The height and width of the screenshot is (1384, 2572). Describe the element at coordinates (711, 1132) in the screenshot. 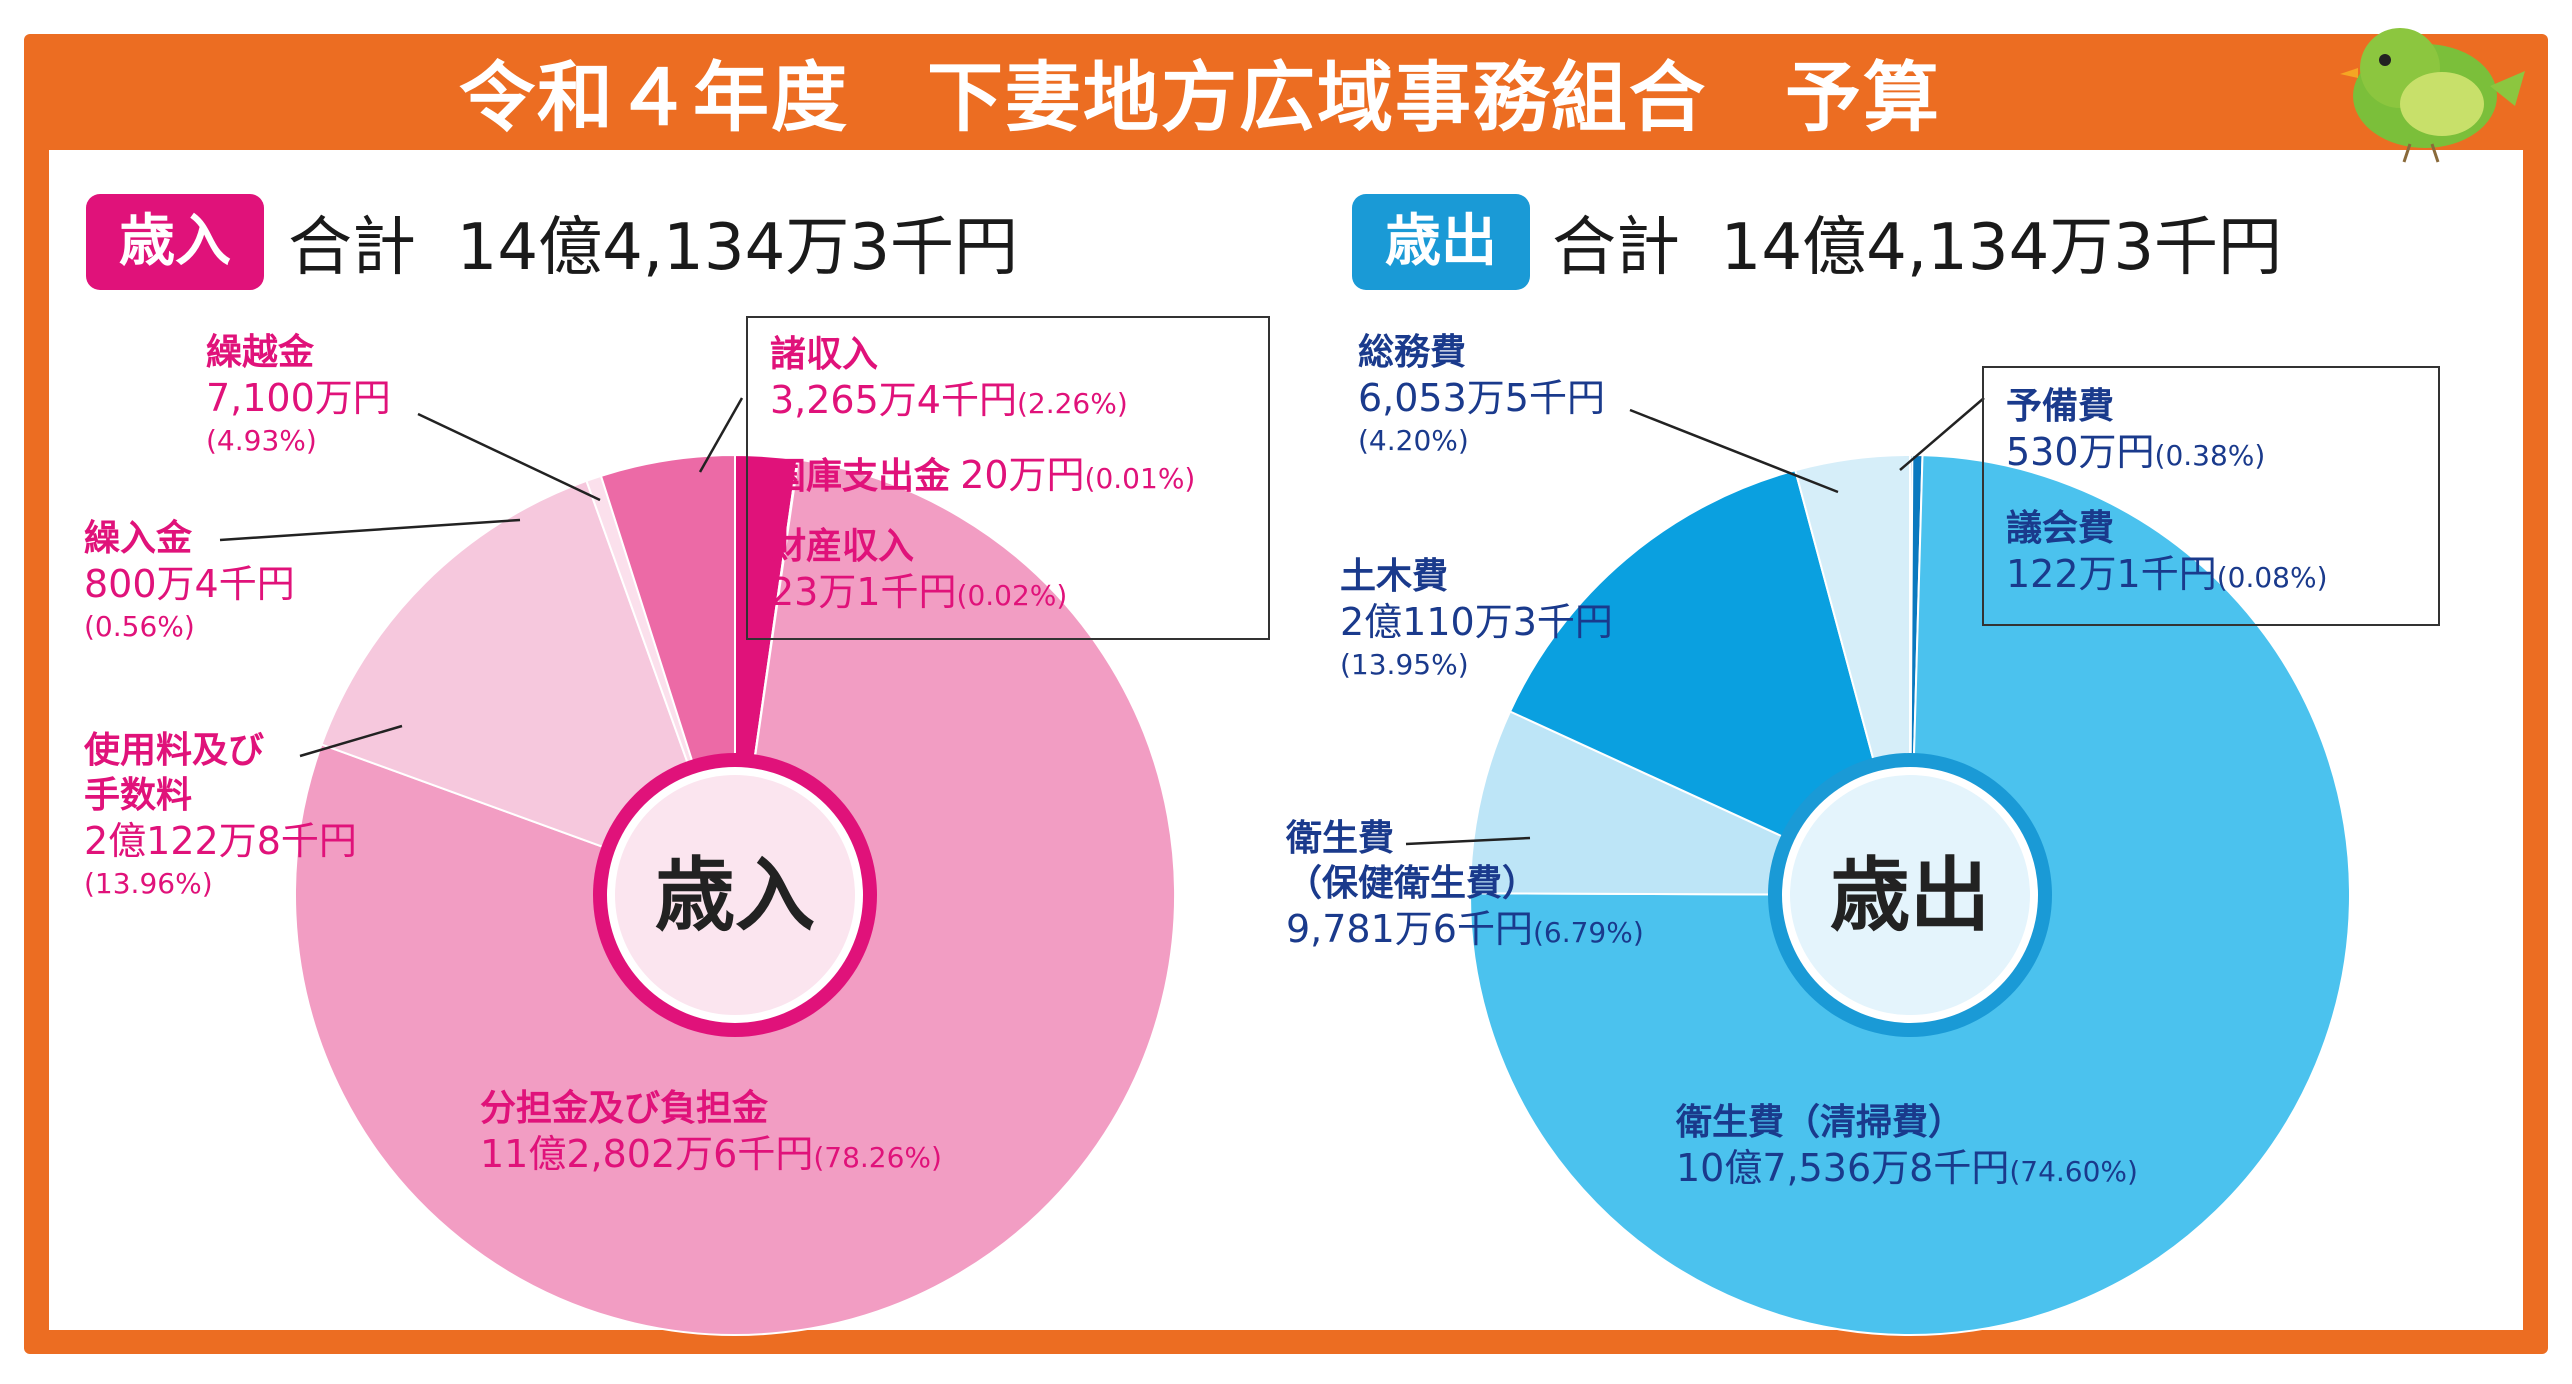

I see `label-buntan: 分担金及び負担金 11億2,802万6千円(78.26%)` at that location.